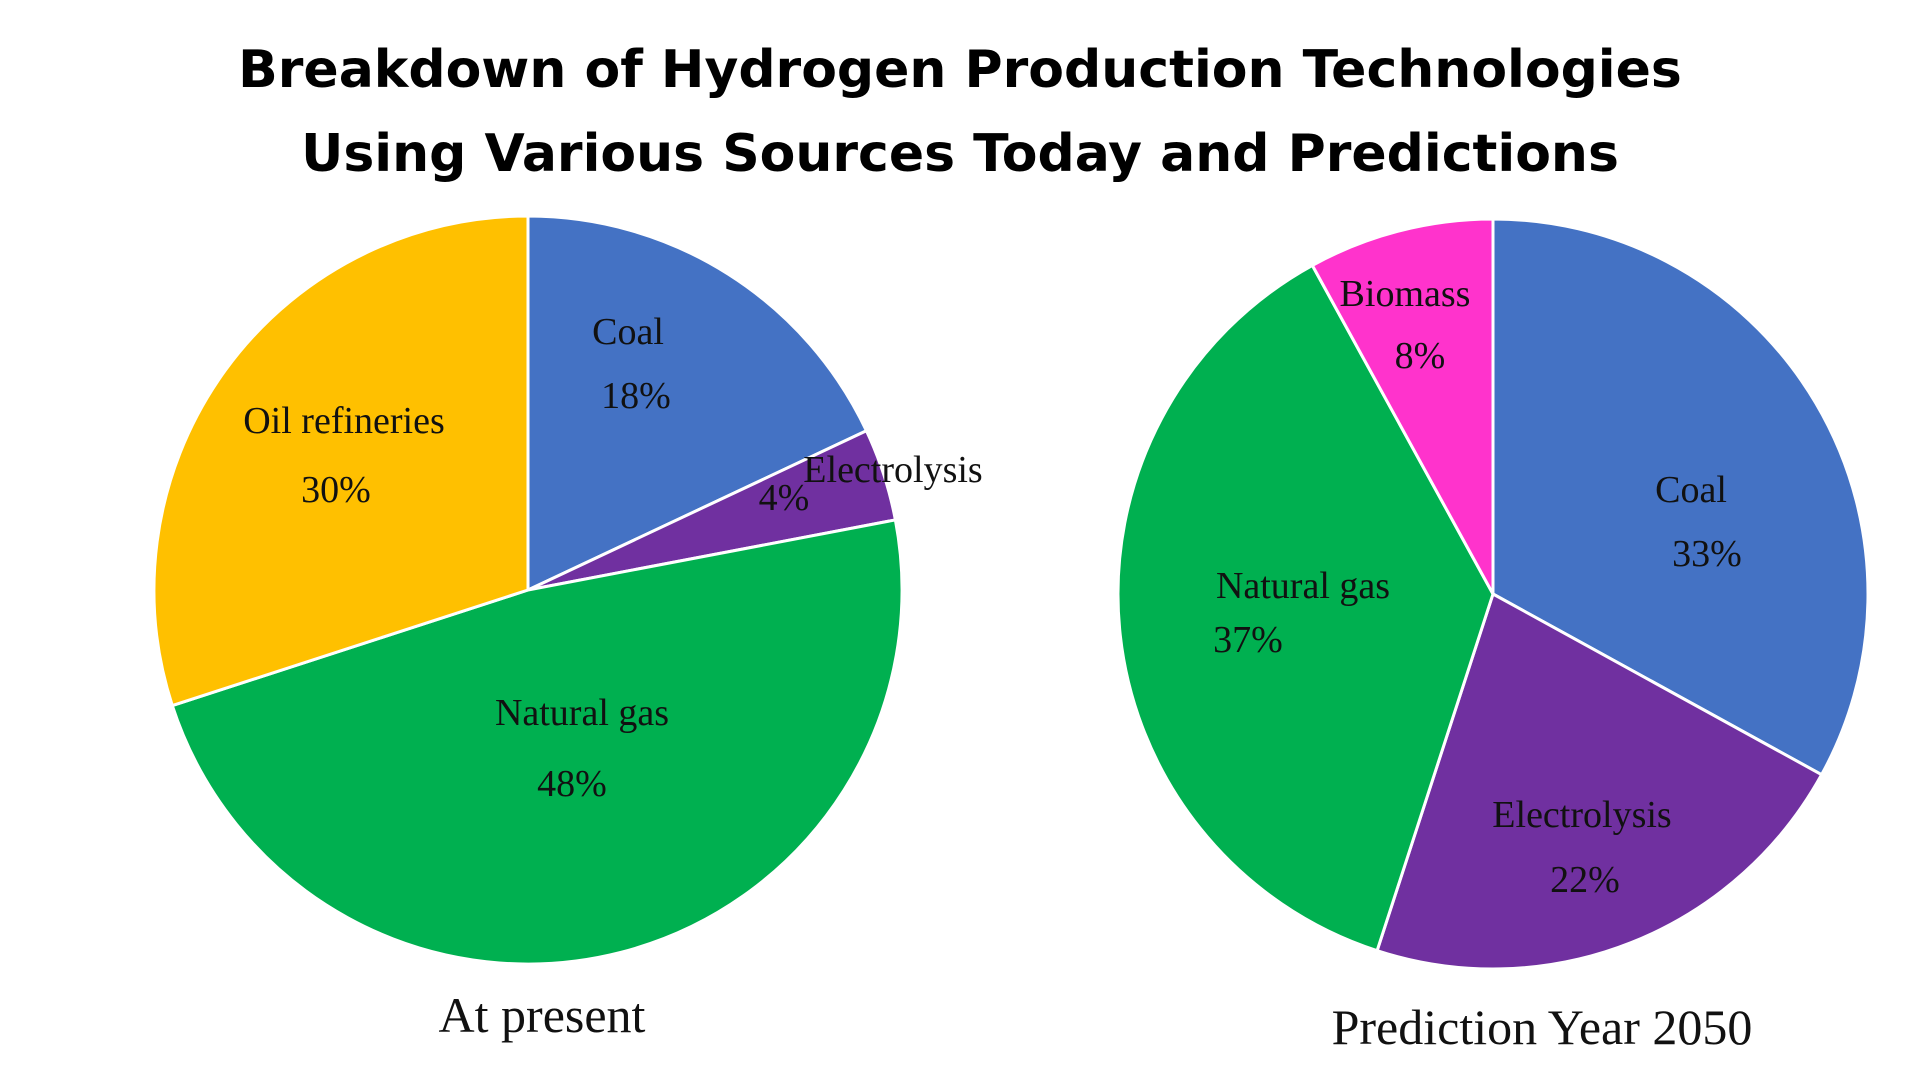 The width and height of the screenshot is (1920, 1080). What do you see at coordinates (1420, 356) in the screenshot?
I see `slice-value-biomass: 8%` at bounding box center [1420, 356].